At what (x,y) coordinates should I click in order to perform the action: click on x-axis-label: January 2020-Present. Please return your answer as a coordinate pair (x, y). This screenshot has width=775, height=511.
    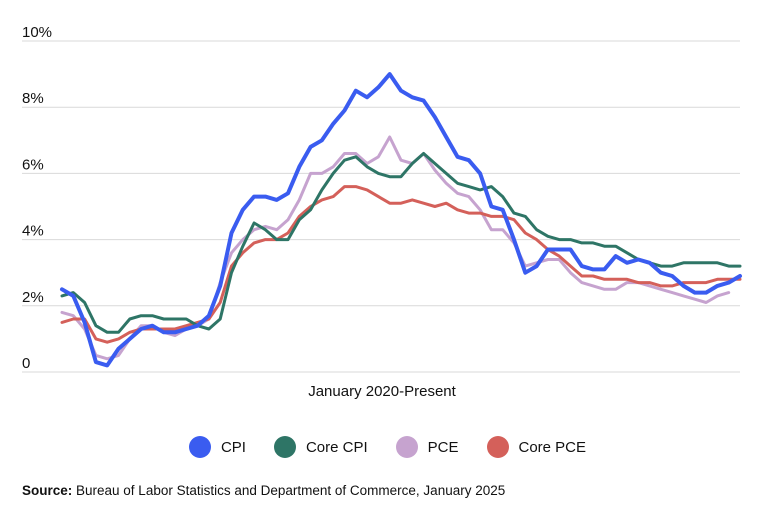
    Looking at the image, I should click on (382, 391).